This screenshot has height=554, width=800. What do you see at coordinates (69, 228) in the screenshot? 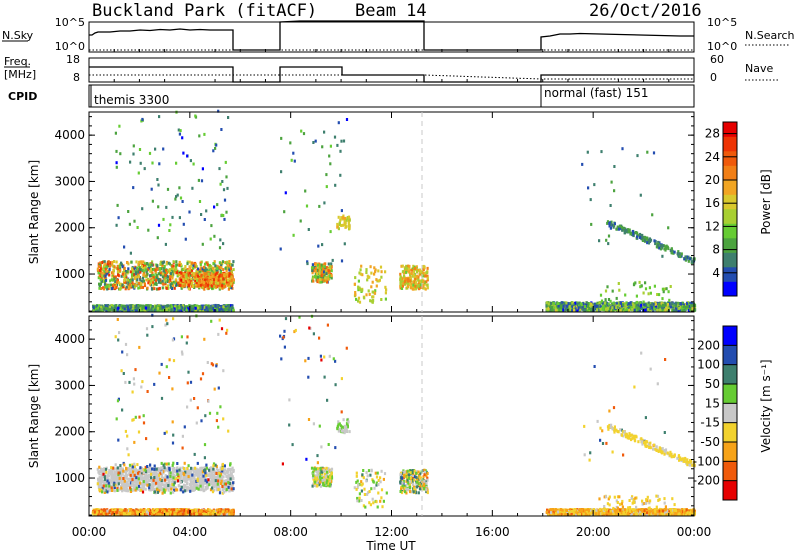
I see `power-y-tick-label: 2000` at bounding box center [69, 228].